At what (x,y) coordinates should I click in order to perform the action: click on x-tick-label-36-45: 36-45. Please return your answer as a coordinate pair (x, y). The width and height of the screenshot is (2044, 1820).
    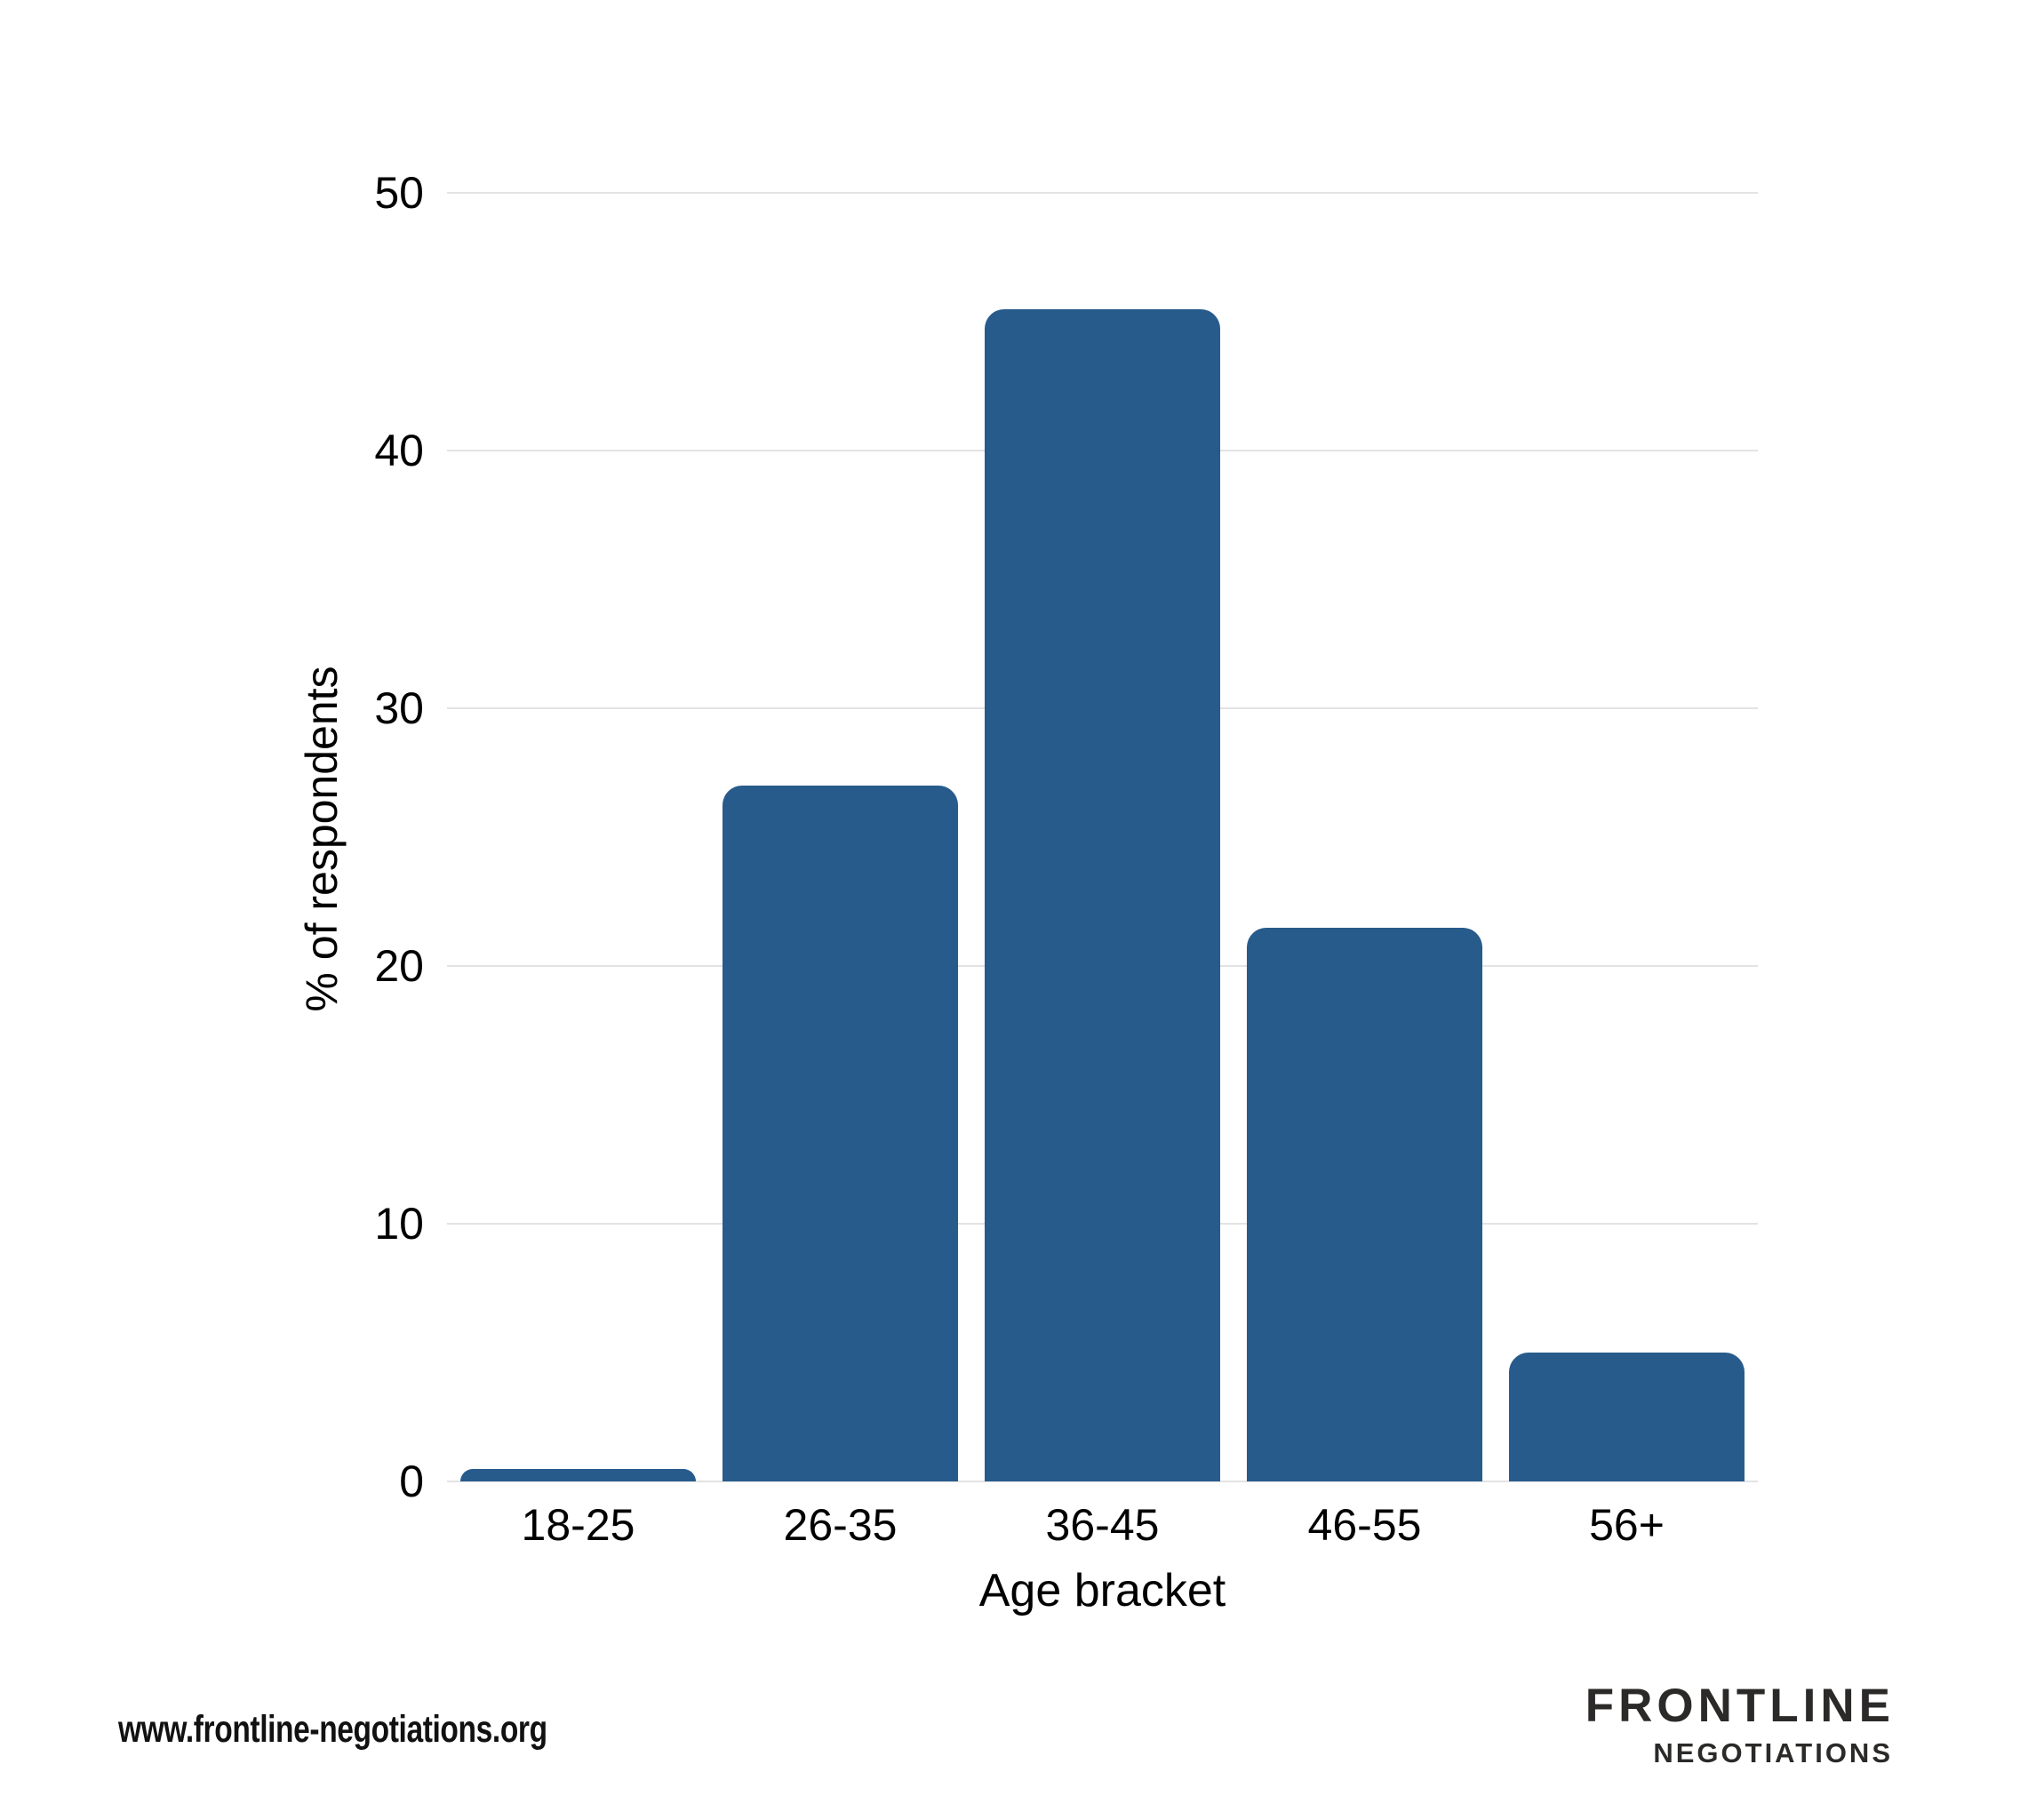
    Looking at the image, I should click on (1102, 1525).